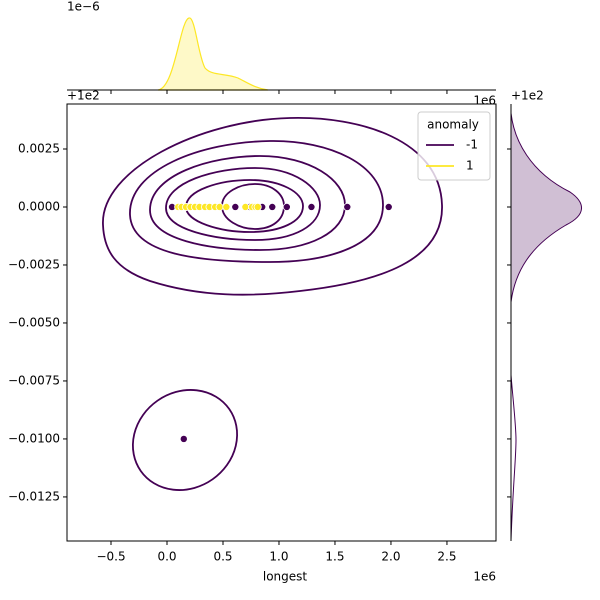  I want to click on x-tick-label: 0.0, so click(166, 557).